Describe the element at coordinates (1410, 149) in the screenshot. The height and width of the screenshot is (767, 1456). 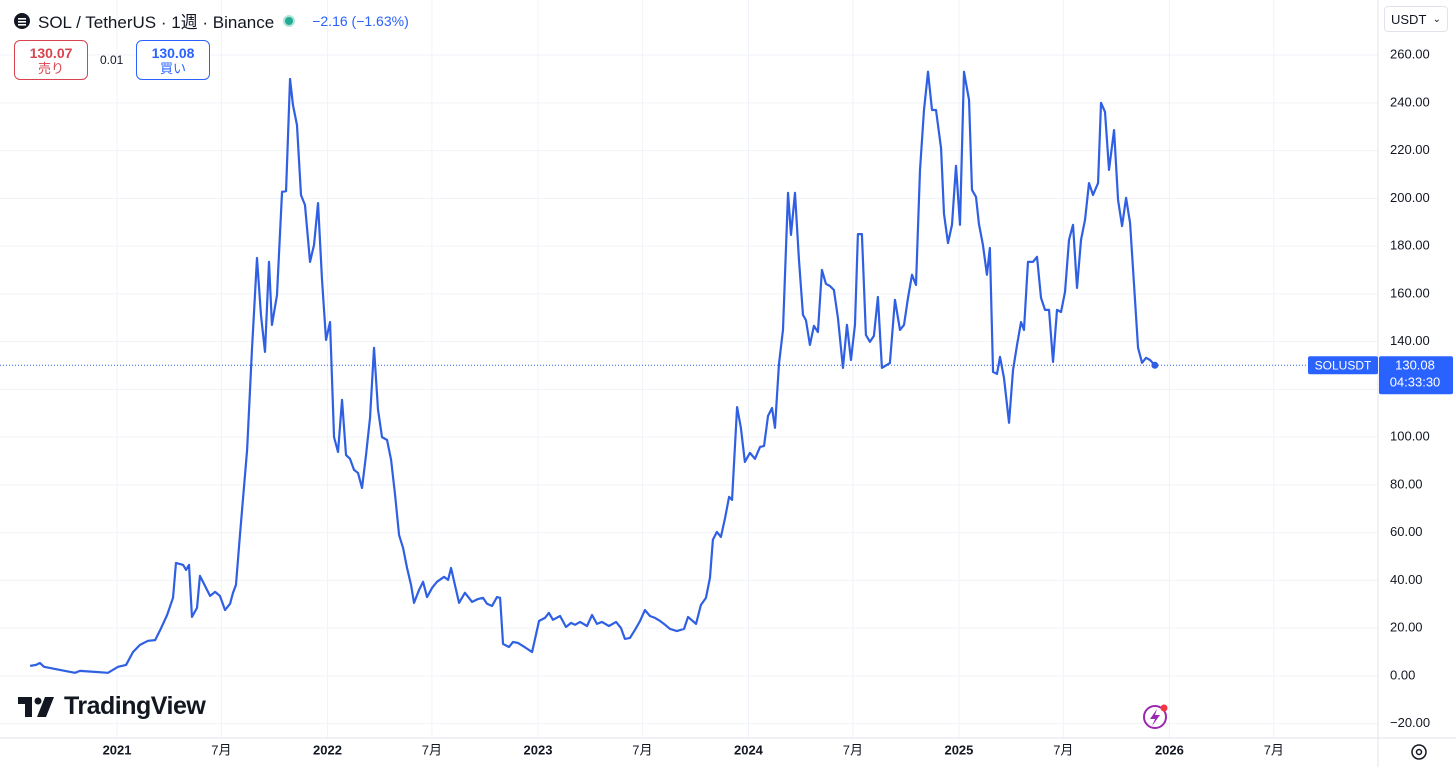
I see `y-tick-label: 220.00` at that location.